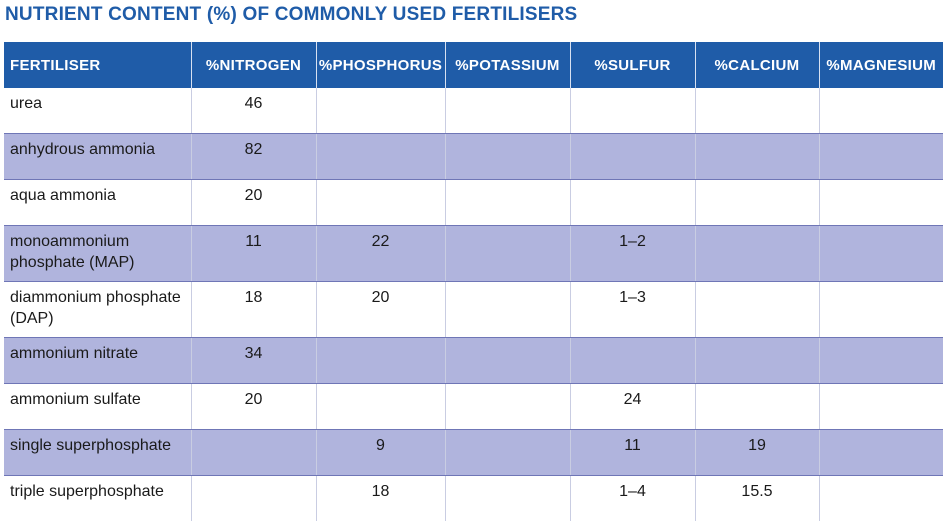 This screenshot has width=945, height=521. Describe the element at coordinates (97, 453) in the screenshot. I see `fertiliser-name-cell: single superphosphate` at that location.